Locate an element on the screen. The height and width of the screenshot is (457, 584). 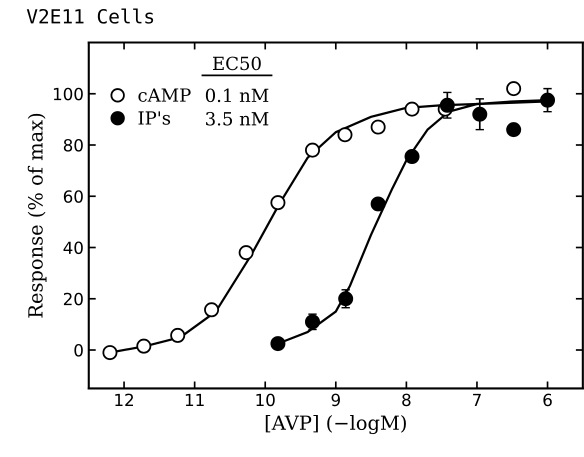
y-tick-label: 0 is located at coordinates (78, 350).